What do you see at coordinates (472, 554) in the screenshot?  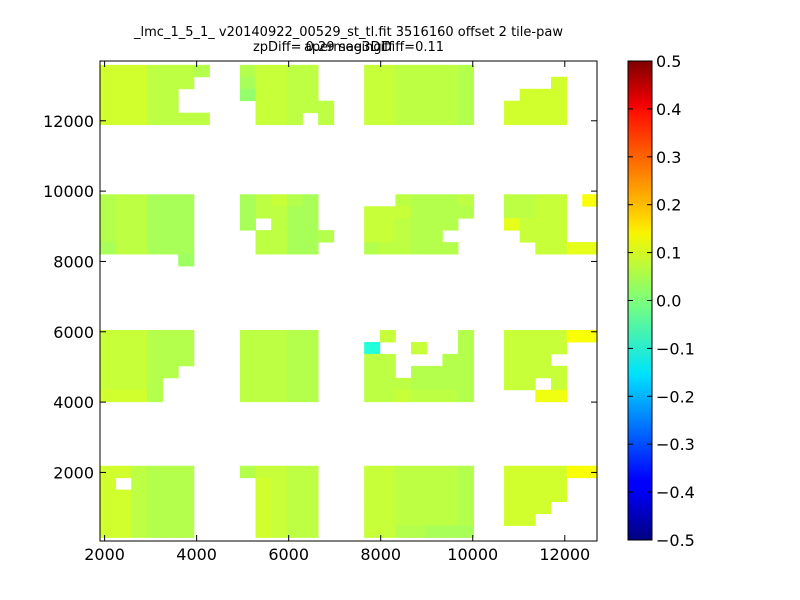 I see `x-tick-label: 10000` at bounding box center [472, 554].